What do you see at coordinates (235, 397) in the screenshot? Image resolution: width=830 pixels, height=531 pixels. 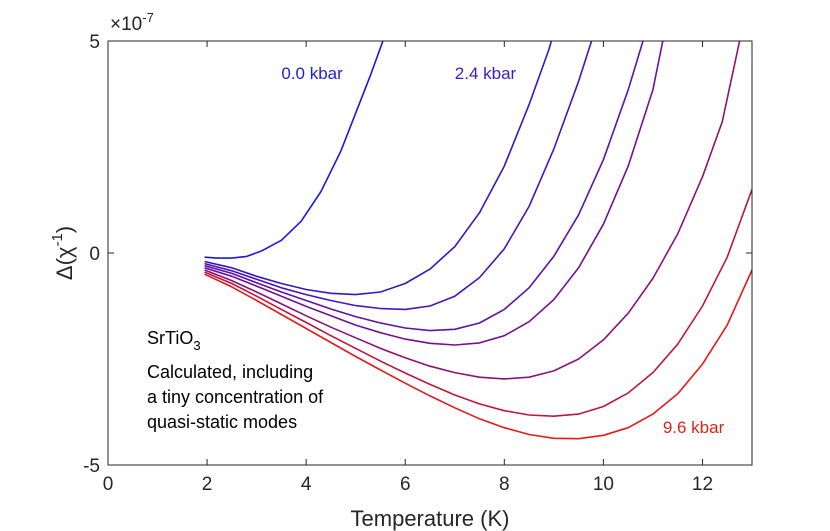 I see `annotation-line-3: a tiny concentration of` at bounding box center [235, 397].